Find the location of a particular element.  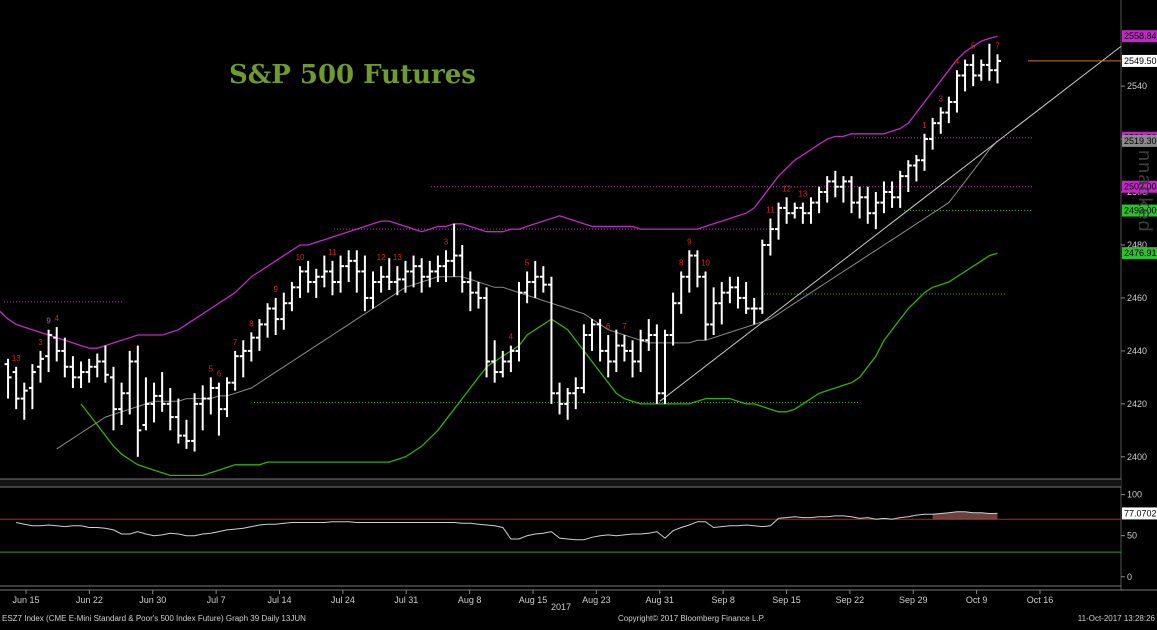

y-tick-label: 2400 is located at coordinates (1137, 457).